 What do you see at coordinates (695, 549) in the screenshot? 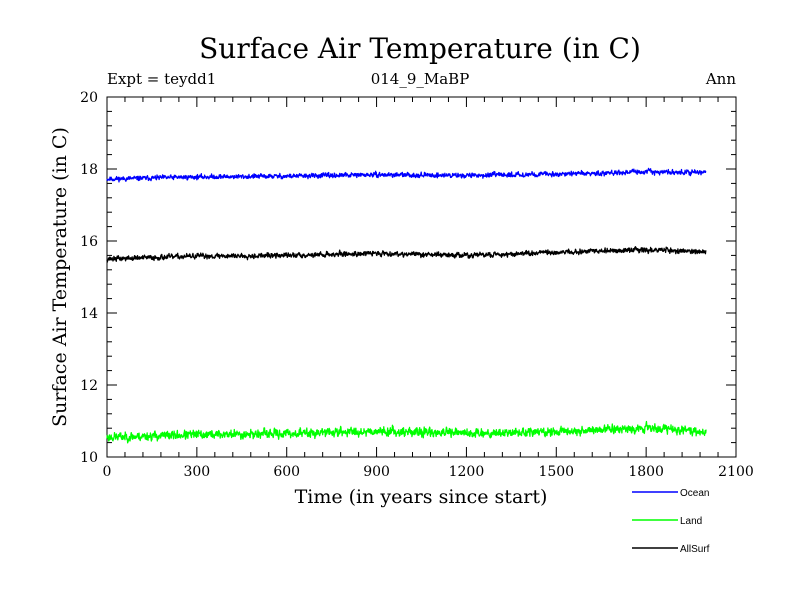
I see `legend-label-allsurf: AllSurf` at bounding box center [695, 549].